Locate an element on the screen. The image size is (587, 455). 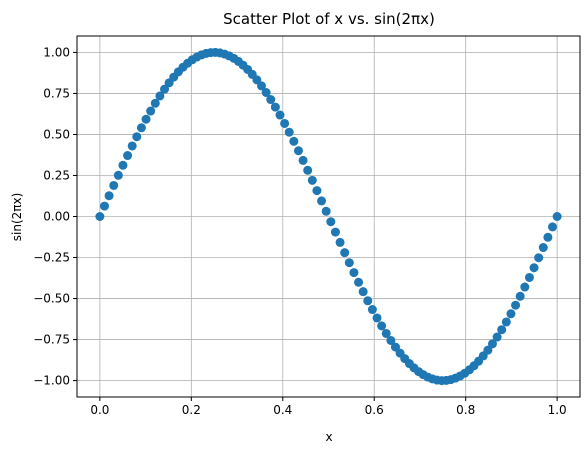
y-tick-label: −1.00 is located at coordinates (51, 381).